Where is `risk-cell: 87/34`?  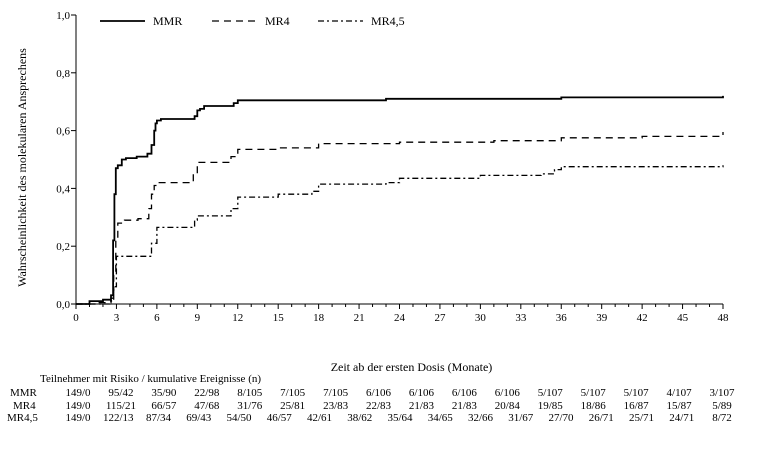 risk-cell: 87/34 is located at coordinates (159, 418).